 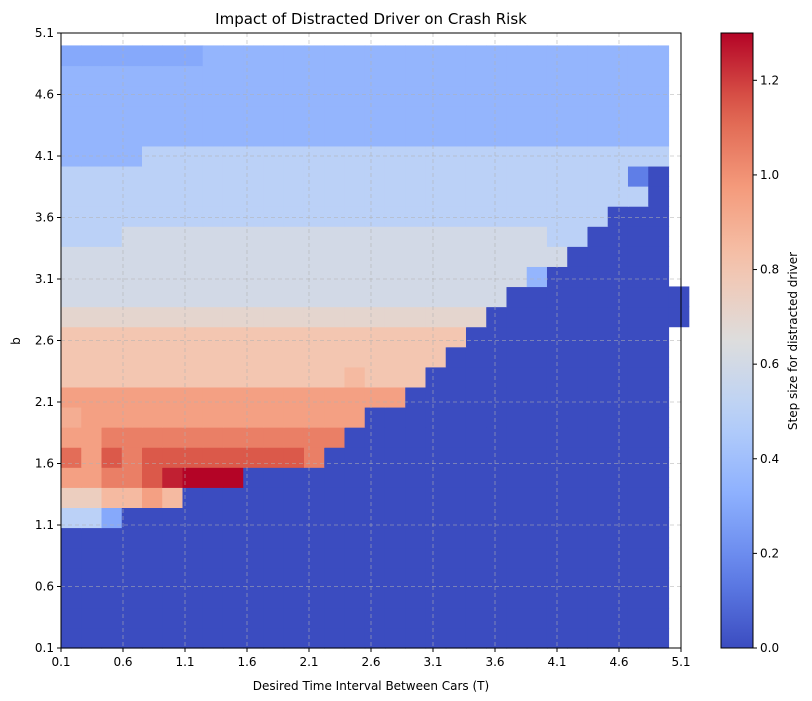 I want to click on y-tick-label: 1.6, so click(x=44, y=464).